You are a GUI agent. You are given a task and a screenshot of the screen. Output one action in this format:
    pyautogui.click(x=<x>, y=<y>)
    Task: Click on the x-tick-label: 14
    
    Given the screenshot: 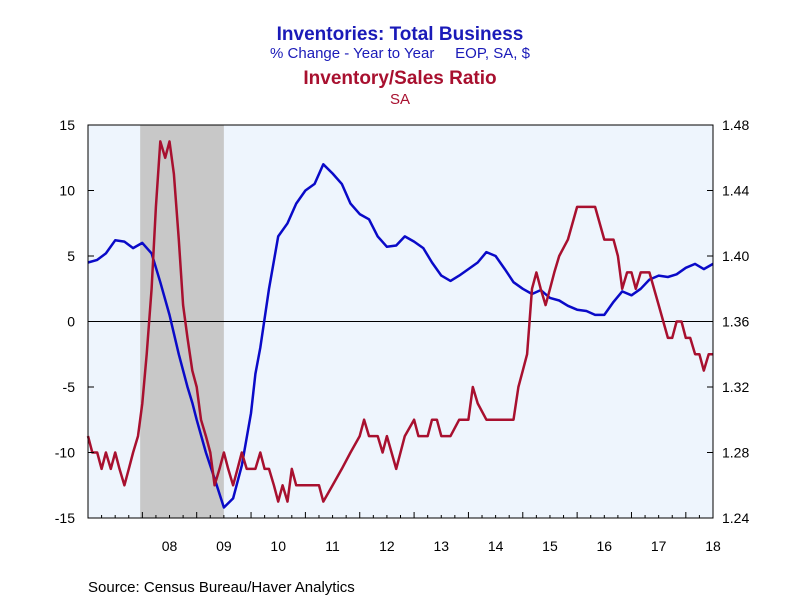 What is the action you would take?
    pyautogui.click(x=496, y=546)
    